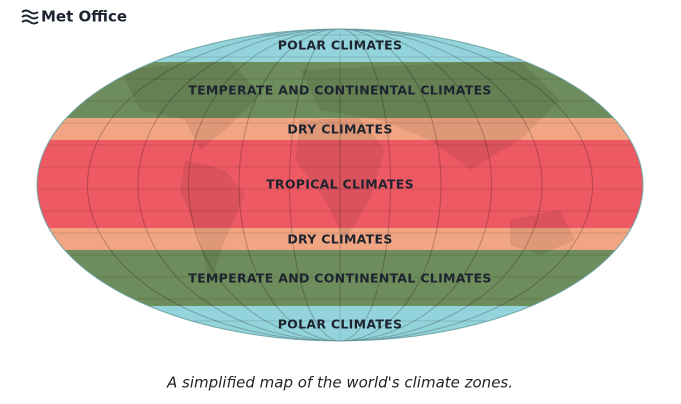 The image size is (681, 404). I want to click on zone-label: TROPICAL CLIMATES, so click(340, 184).